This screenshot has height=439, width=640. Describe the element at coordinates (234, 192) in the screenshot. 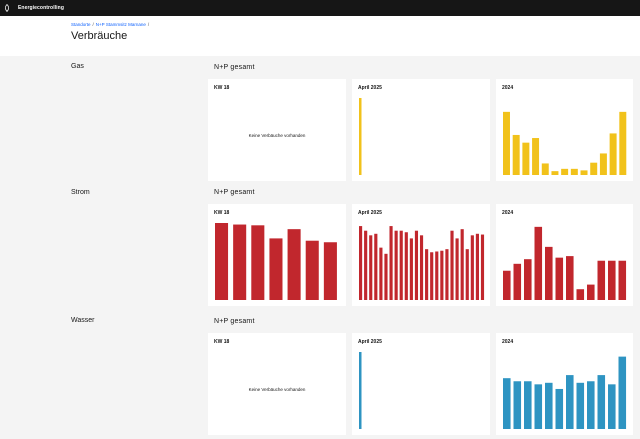

I see `group-label-strom: N+P gesamt` at that location.